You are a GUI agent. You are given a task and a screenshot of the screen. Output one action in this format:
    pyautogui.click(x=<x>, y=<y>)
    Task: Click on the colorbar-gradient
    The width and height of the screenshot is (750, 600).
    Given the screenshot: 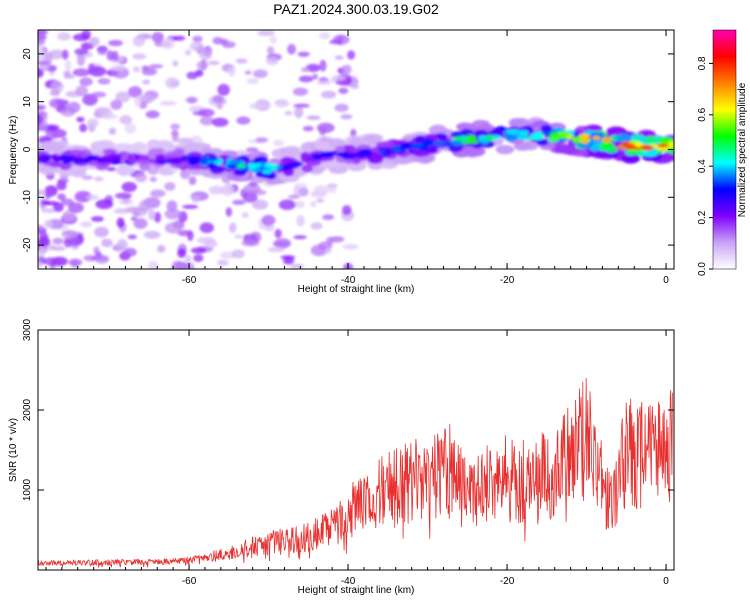 What is the action you would take?
    pyautogui.click(x=724, y=149)
    